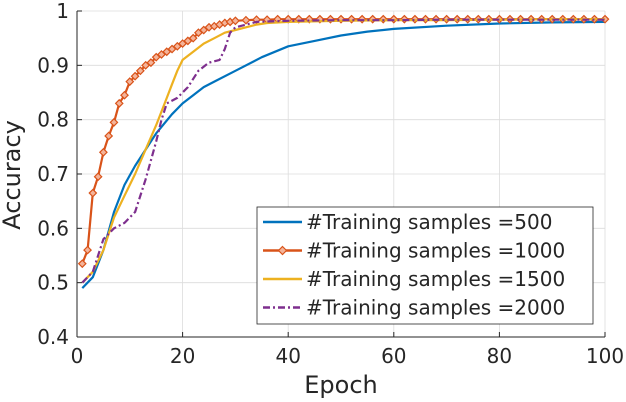 This screenshot has height=402, width=626. What do you see at coordinates (53, 174) in the screenshot?
I see `y-tick-label: 0.7` at bounding box center [53, 174].